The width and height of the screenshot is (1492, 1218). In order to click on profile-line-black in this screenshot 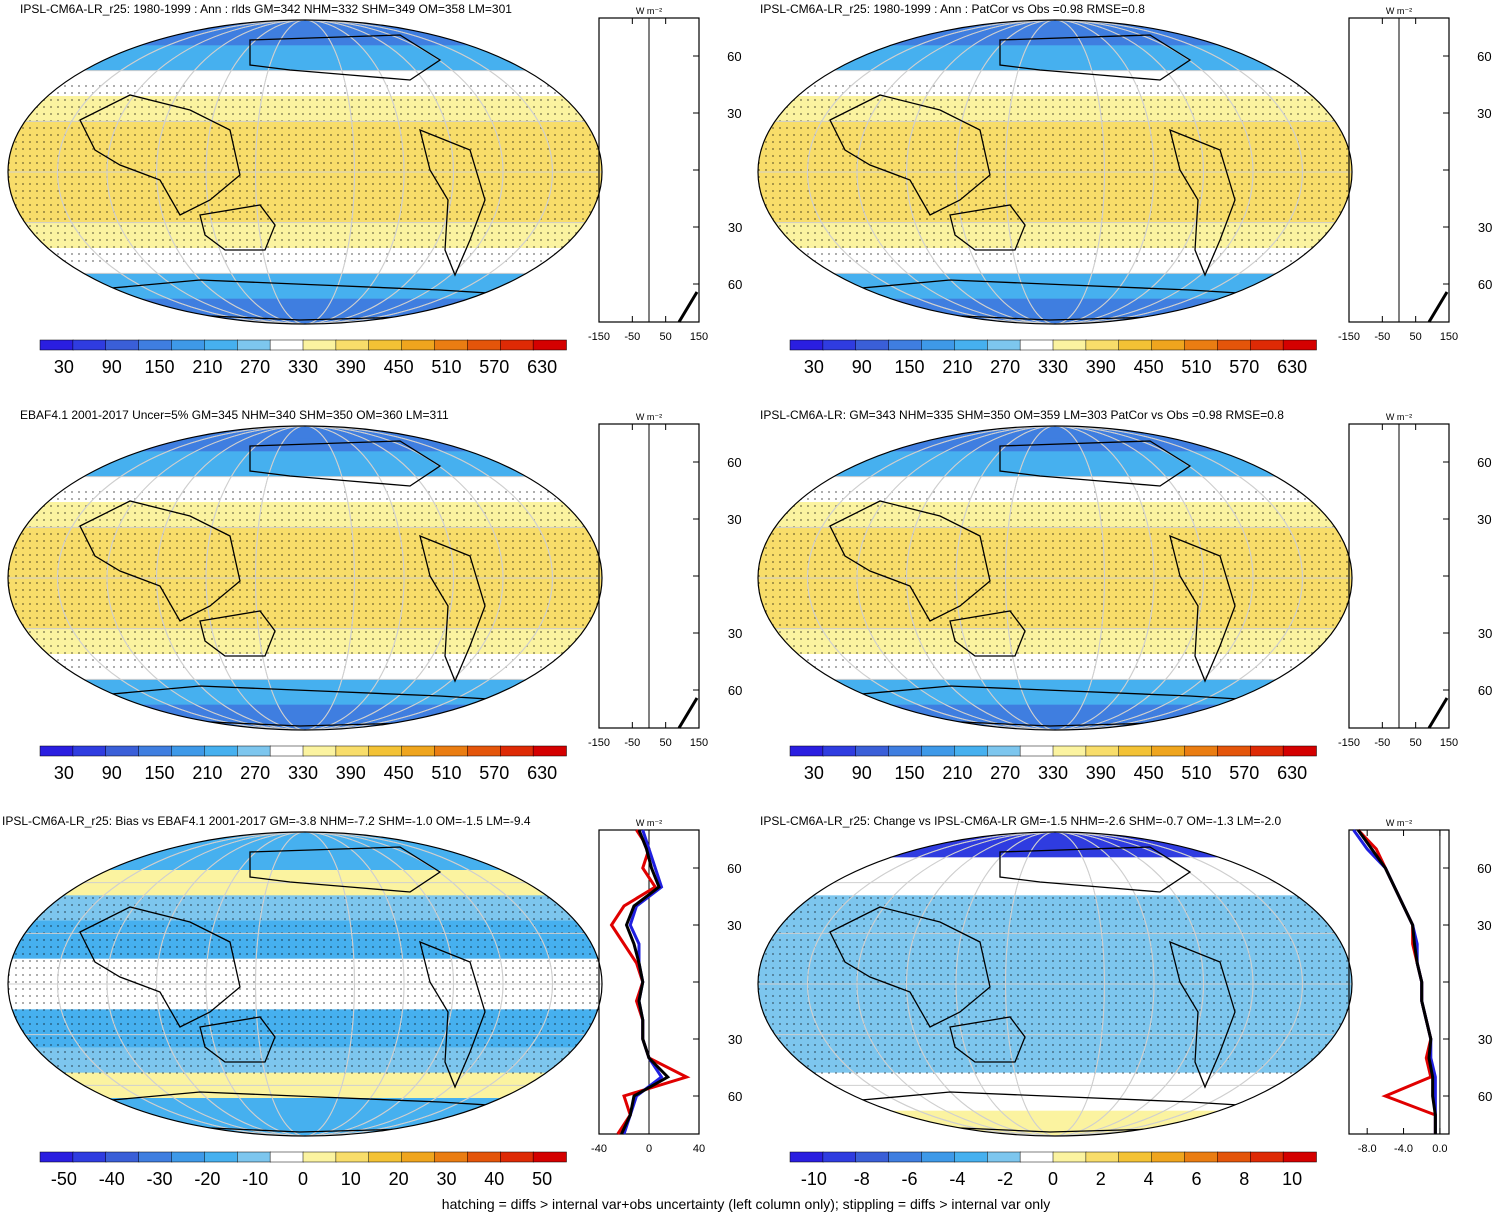, I will do `click(645, 982)`.